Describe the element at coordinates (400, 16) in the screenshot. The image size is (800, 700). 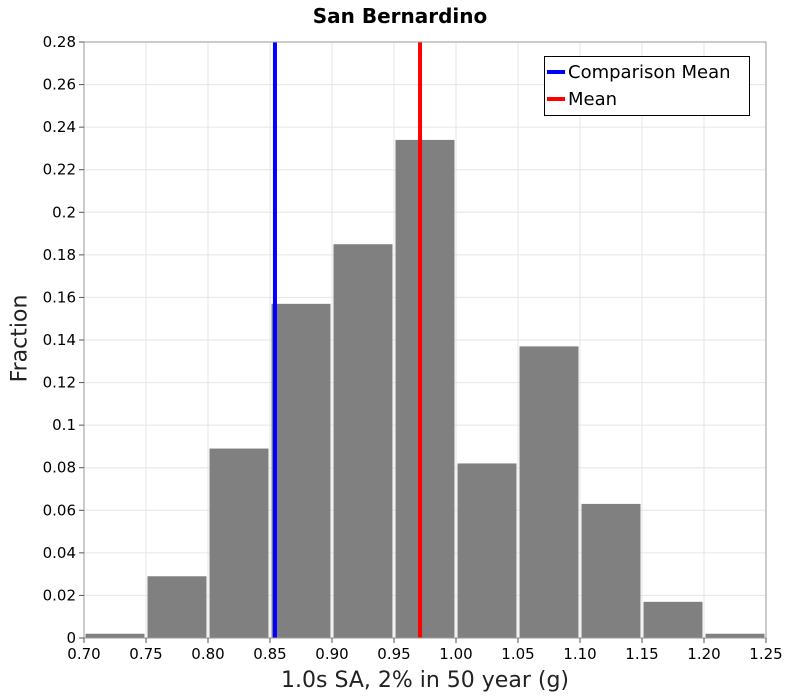
I see `chart-title: San Bernardino` at that location.